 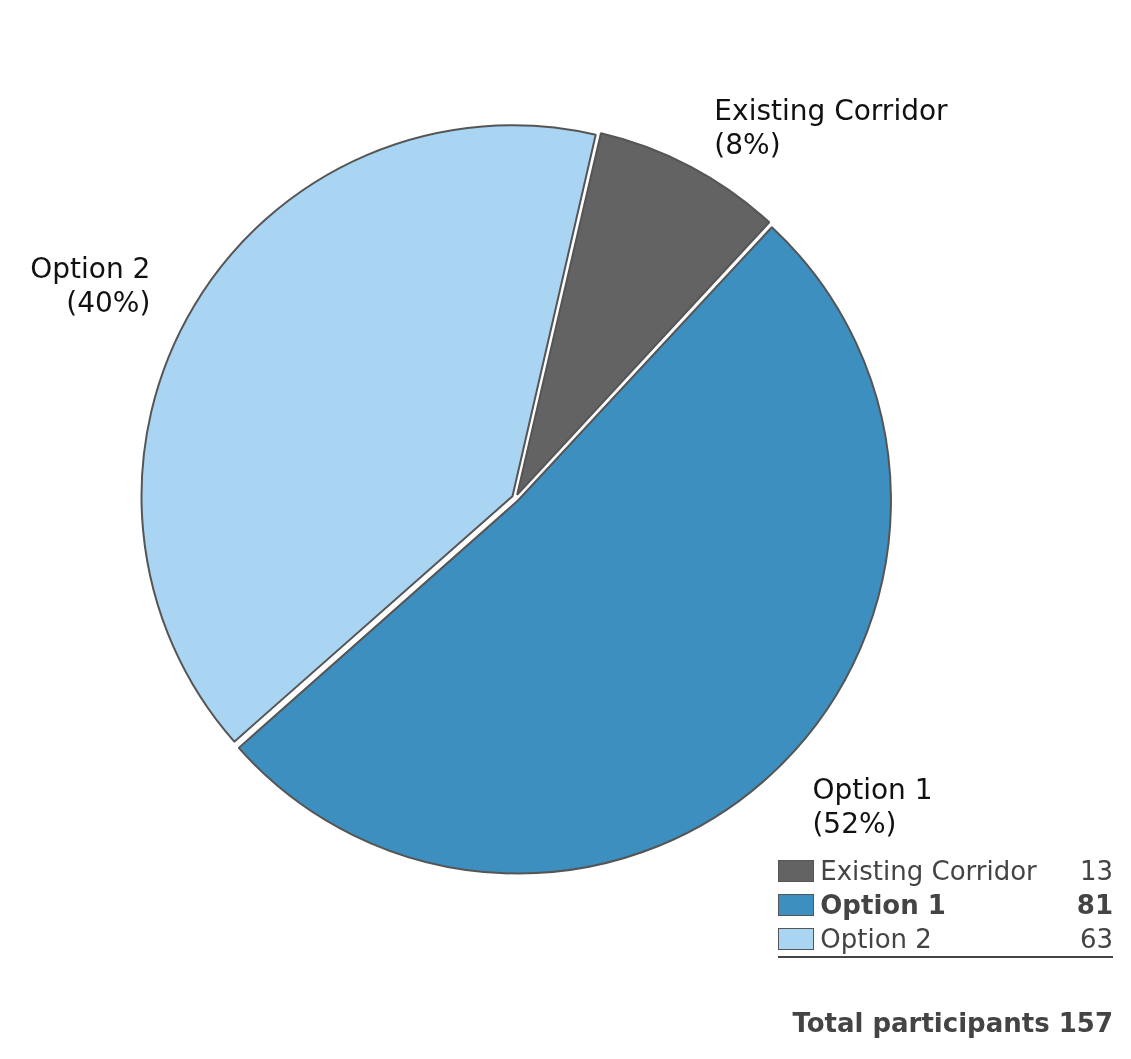 I want to click on slice-label: Existing Corridor, so click(x=831, y=110).